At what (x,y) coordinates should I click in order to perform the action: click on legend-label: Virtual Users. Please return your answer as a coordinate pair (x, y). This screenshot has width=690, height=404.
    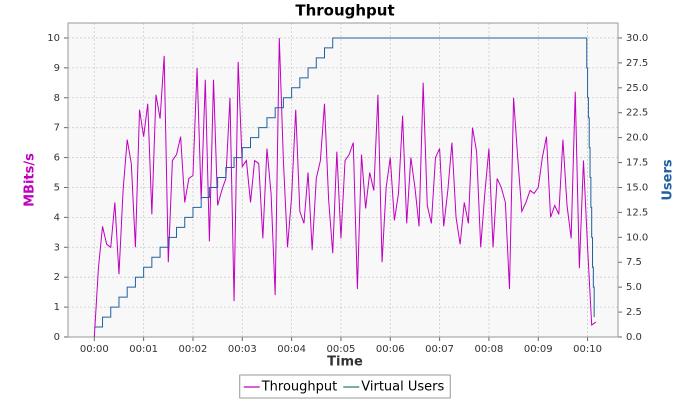
    Looking at the image, I should click on (402, 387).